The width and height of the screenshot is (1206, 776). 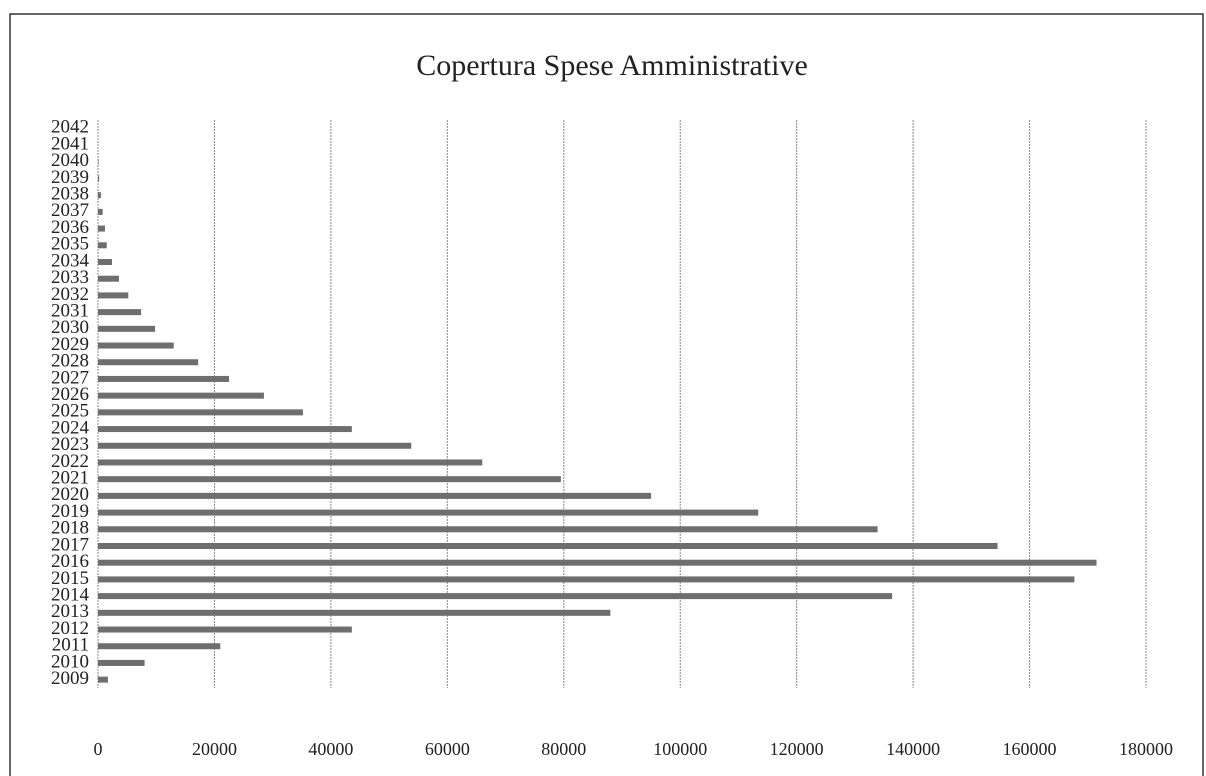 I want to click on x-tick-label: 80000, so click(x=563, y=749).